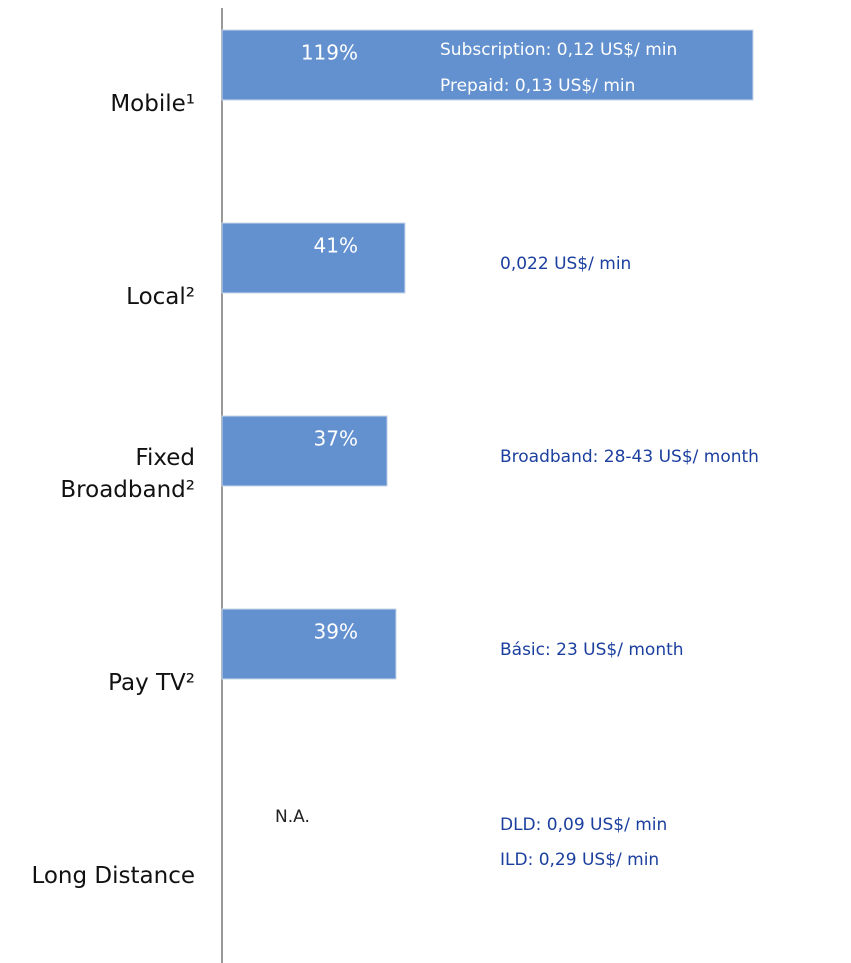  Describe the element at coordinates (583, 825) in the screenshot. I see `annotation: DLD: 0,09 US$/ min` at that location.